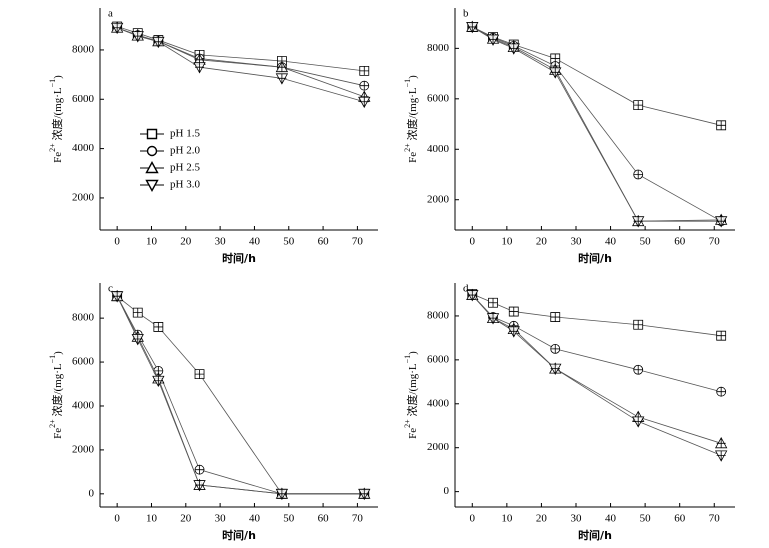 Image resolution: width=769 pixels, height=548 pixels. I want to click on panel-label: c, so click(110, 289).